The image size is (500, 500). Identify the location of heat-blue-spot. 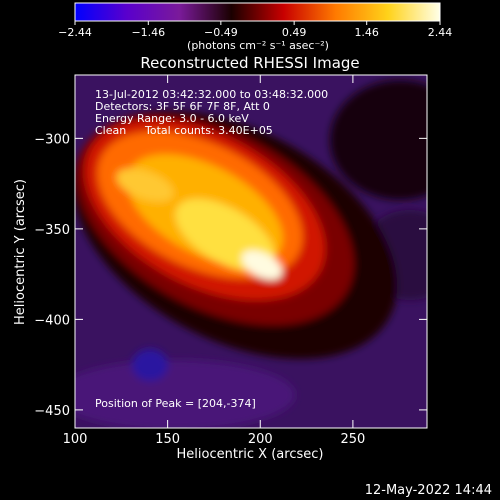
(150, 365).